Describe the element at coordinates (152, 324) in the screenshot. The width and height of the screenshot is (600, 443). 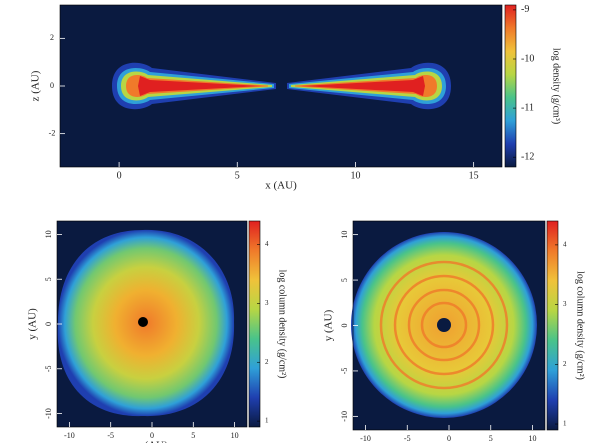
I see `image-left` at that location.